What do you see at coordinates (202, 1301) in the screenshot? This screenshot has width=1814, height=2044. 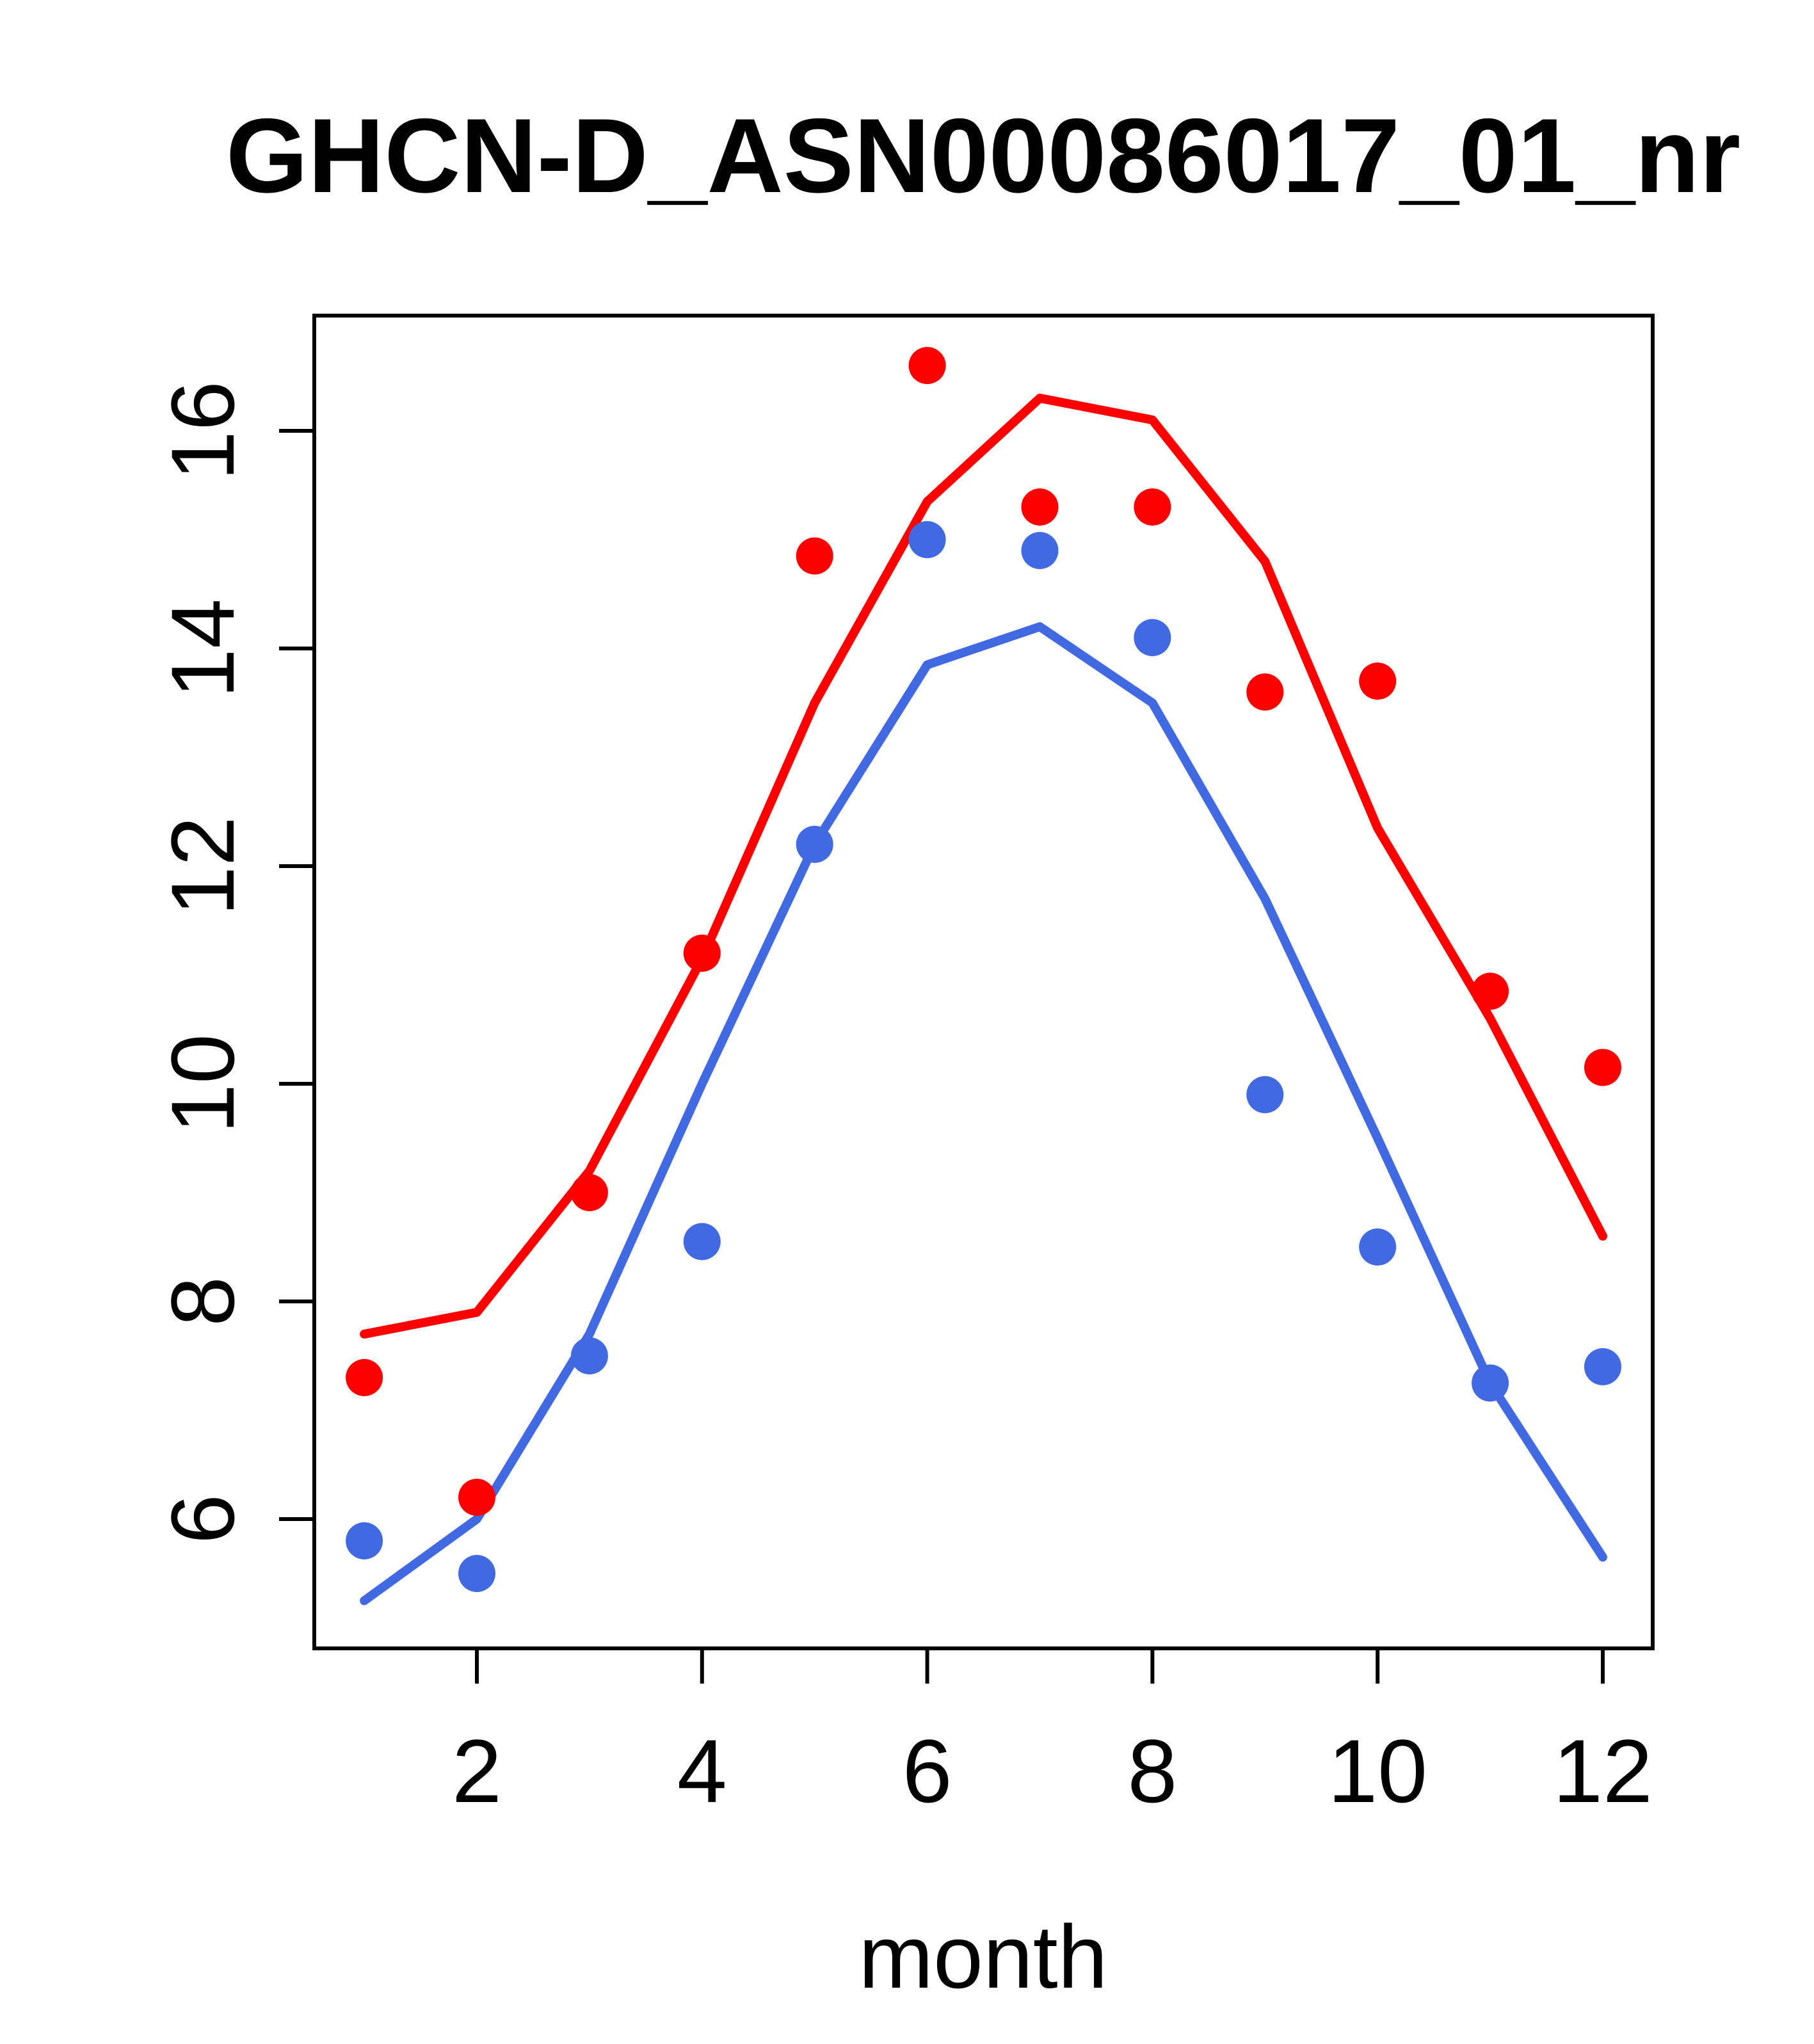 I see `y-tick-label: 8` at bounding box center [202, 1301].